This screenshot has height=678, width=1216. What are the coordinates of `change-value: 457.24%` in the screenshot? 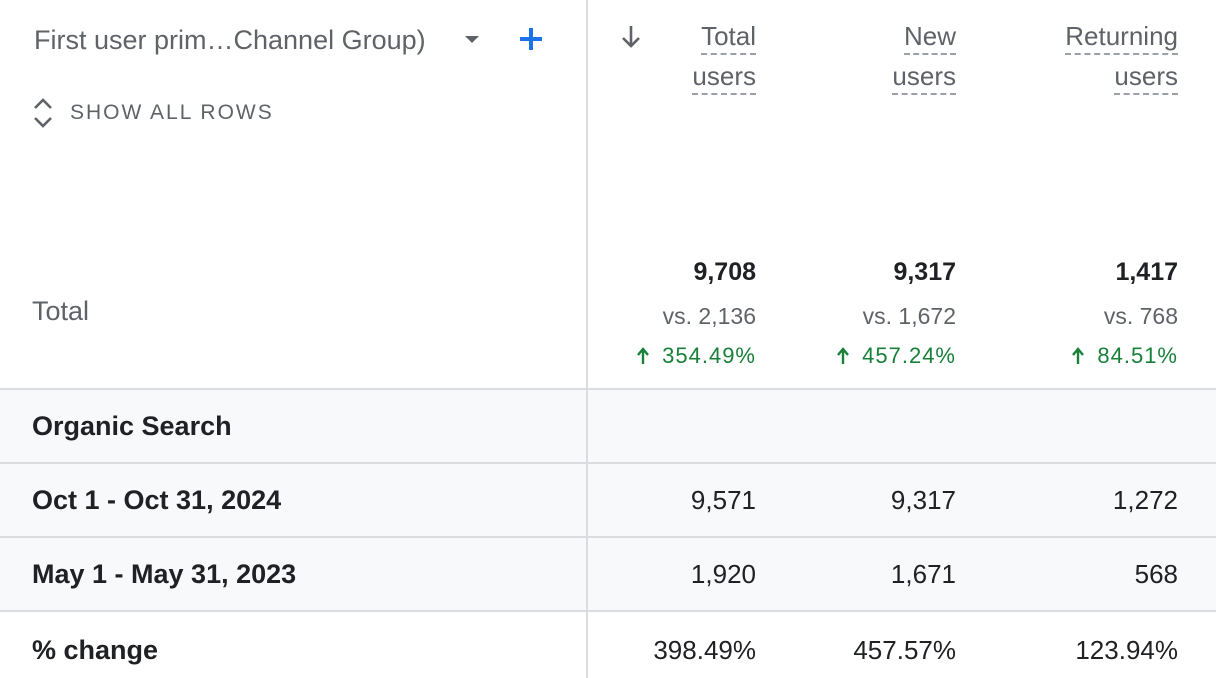 It's located at (856, 358).